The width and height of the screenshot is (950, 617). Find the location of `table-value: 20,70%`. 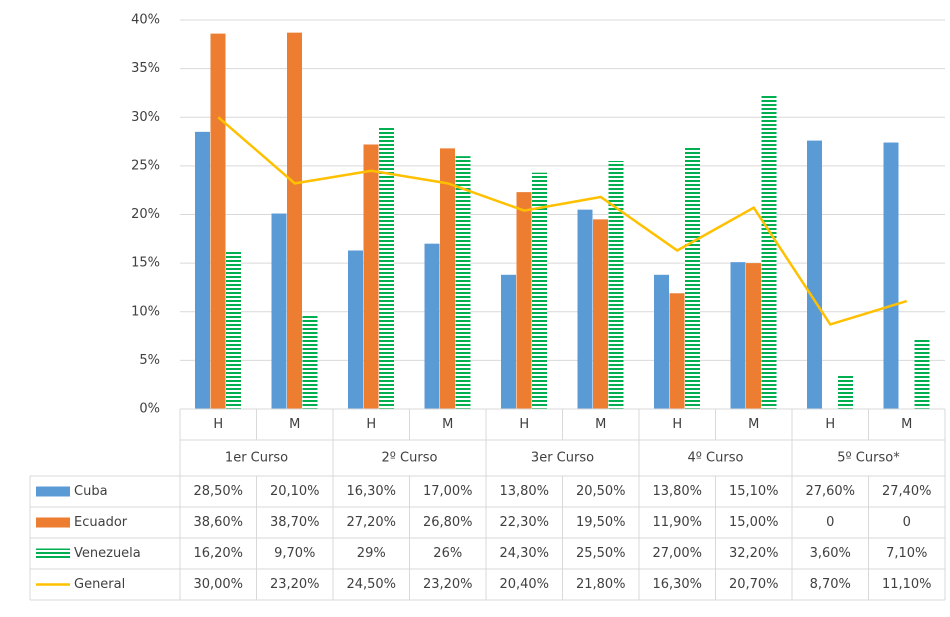

table-value: 20,70% is located at coordinates (754, 584).